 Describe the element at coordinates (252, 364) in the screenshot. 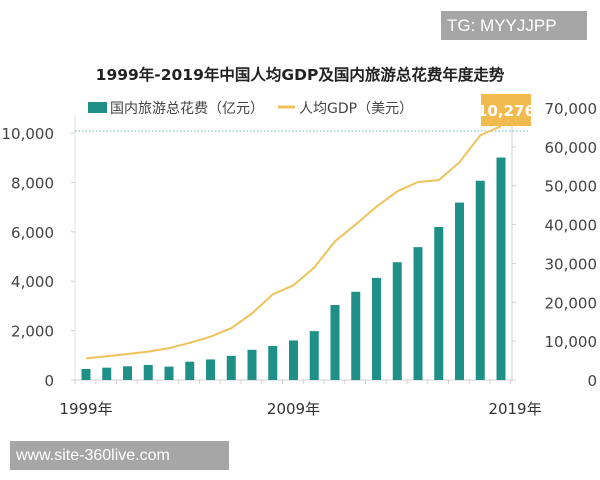

I see `bar-2007` at that location.